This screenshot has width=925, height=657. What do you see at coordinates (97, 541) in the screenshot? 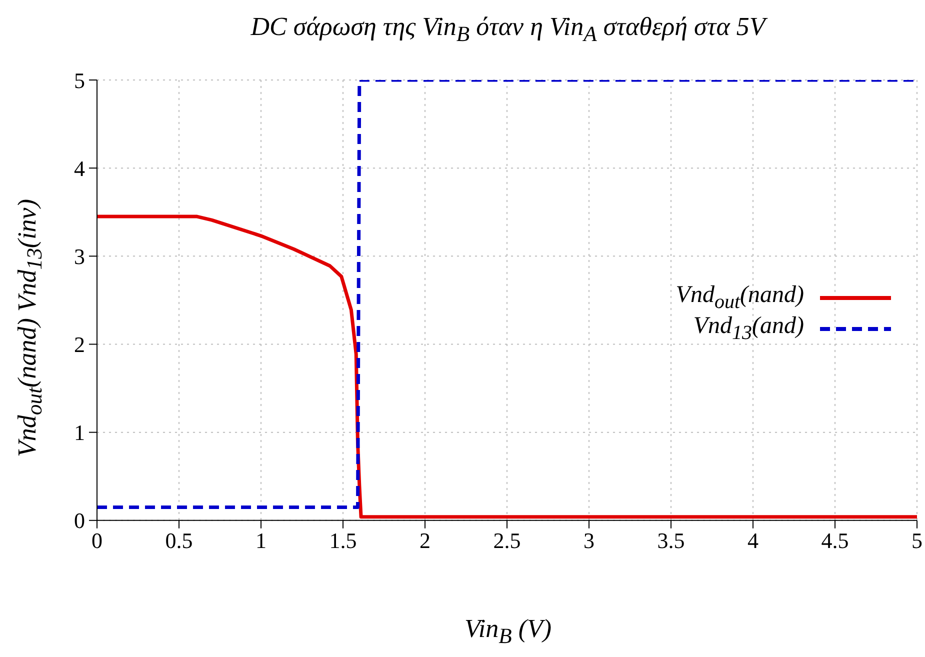
I see `x-tick-label: 0` at bounding box center [97, 541].